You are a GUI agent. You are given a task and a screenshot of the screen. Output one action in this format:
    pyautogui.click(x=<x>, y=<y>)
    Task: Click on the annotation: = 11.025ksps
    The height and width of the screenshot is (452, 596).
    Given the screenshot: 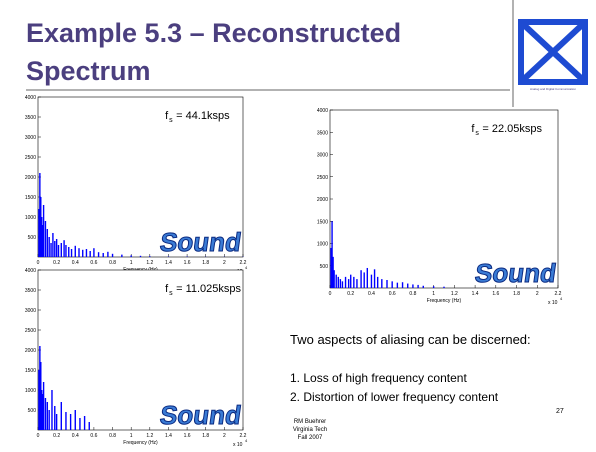 What is the action you would take?
    pyautogui.click(x=208, y=289)
    